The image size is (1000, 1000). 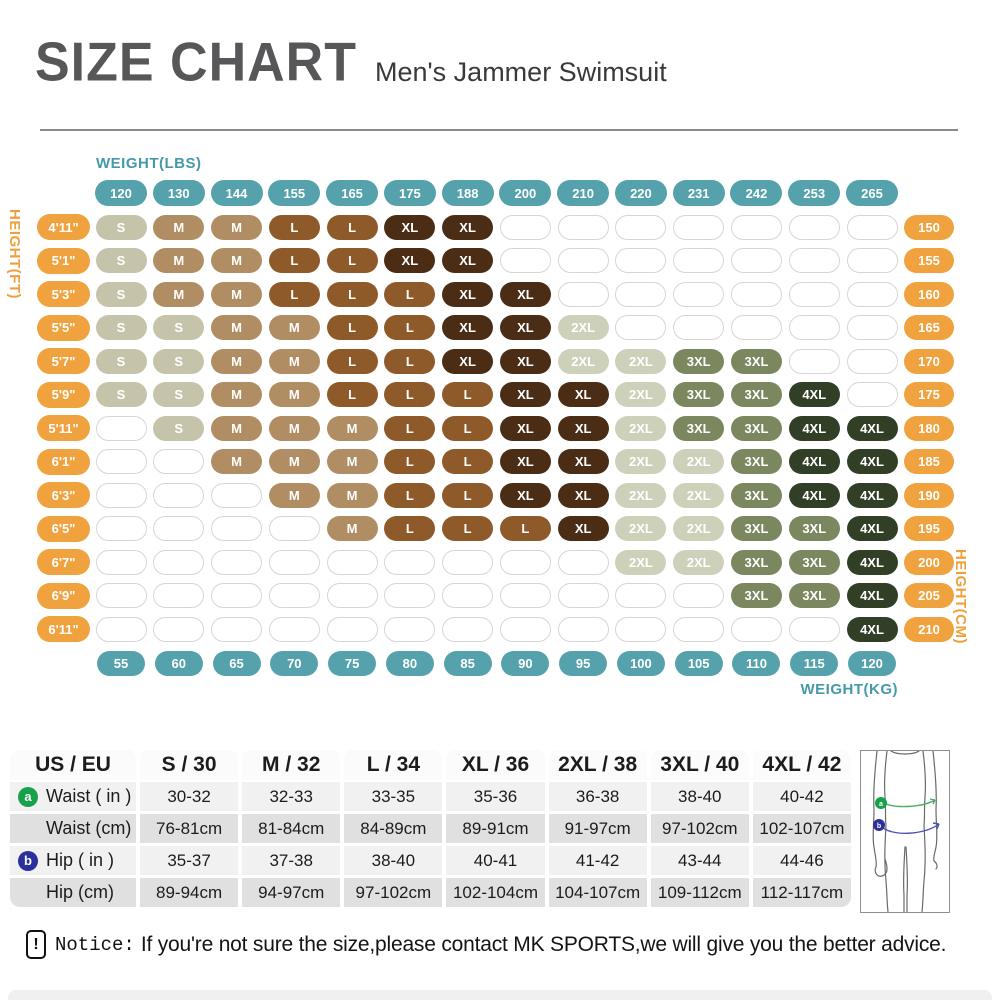 What do you see at coordinates (929, 629) in the screenshot?
I see `height-cm-pill: 210` at bounding box center [929, 629].